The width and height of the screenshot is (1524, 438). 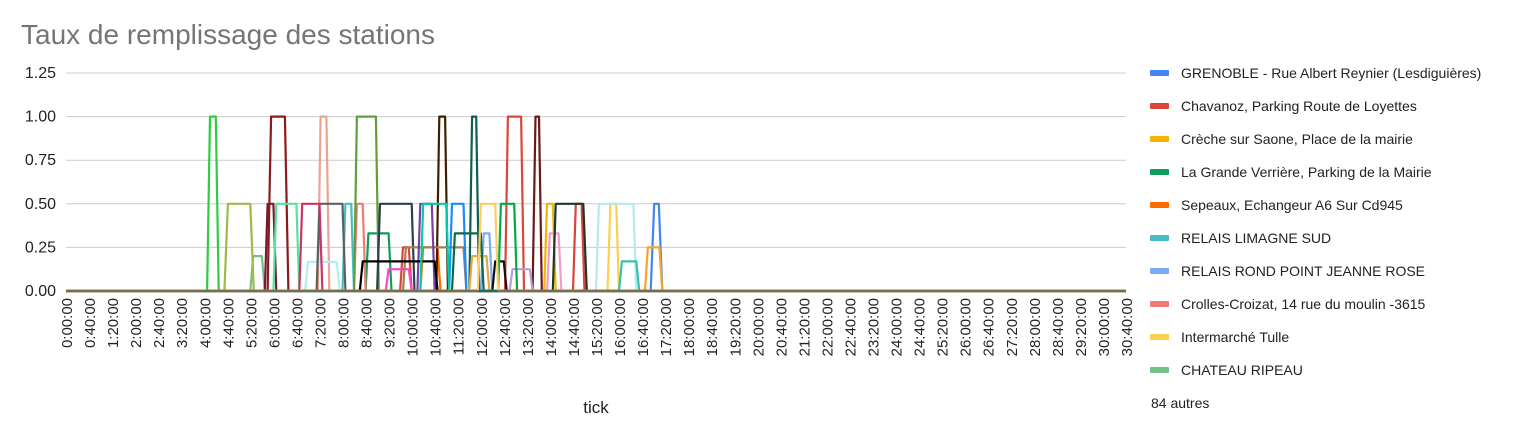 I want to click on legend-label: Intermarché Tulle, so click(x=1235, y=337).